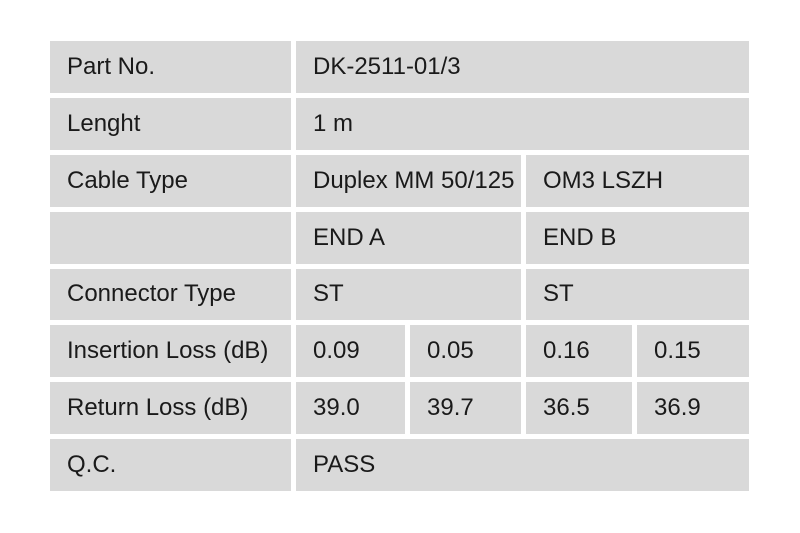 The height and width of the screenshot is (533, 800). I want to click on value-insertion-loss-b2: 0.15, so click(693, 351).